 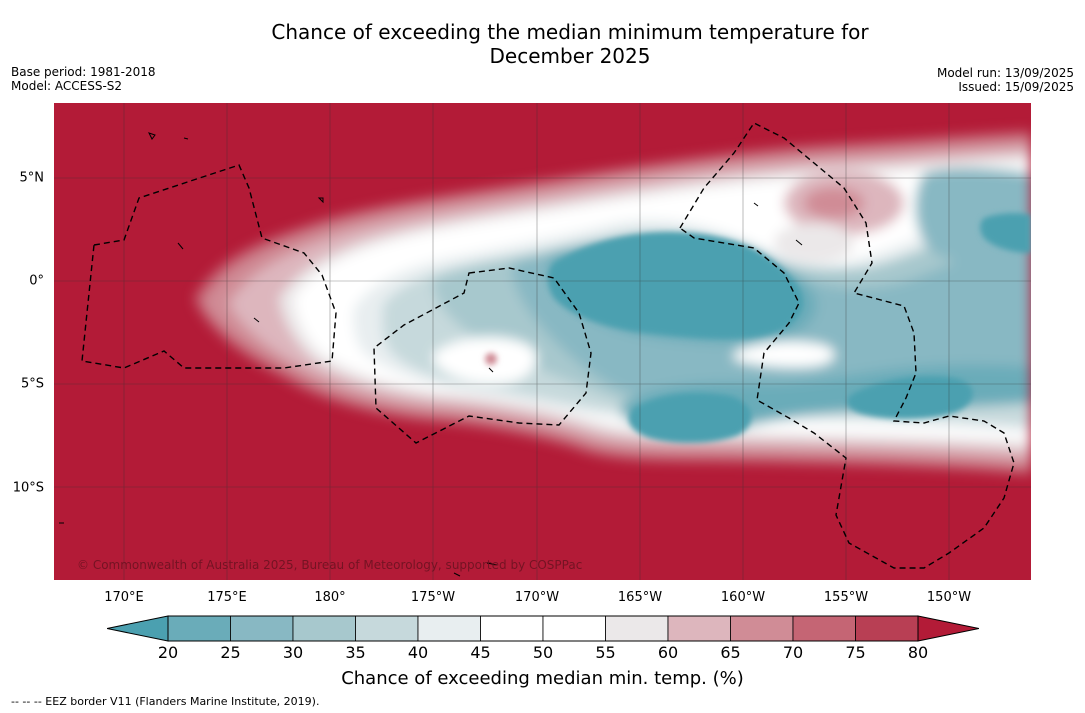 What do you see at coordinates (570, 56) in the screenshot?
I see `title-line-2: December 2025` at bounding box center [570, 56].